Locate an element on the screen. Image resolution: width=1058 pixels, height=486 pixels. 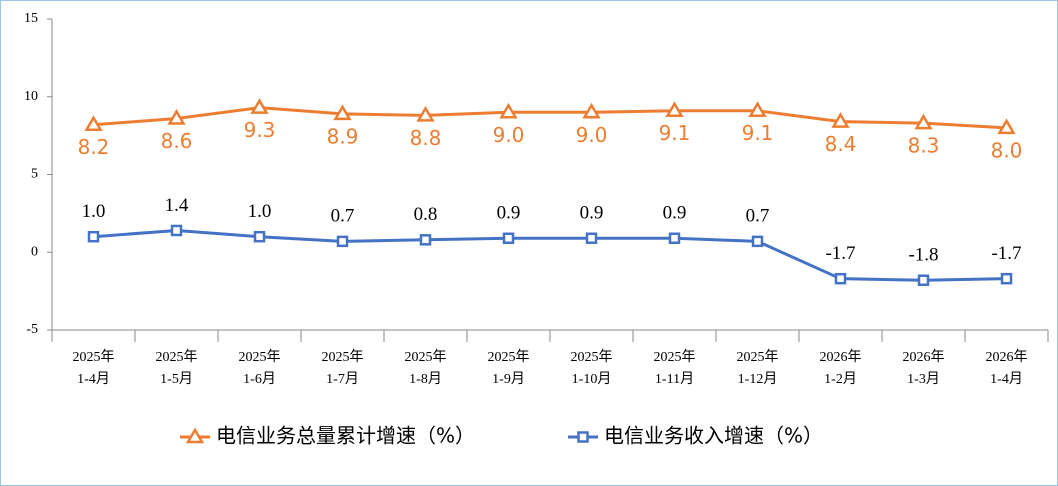
y-tick-label: -5 is located at coordinates (32, 329).